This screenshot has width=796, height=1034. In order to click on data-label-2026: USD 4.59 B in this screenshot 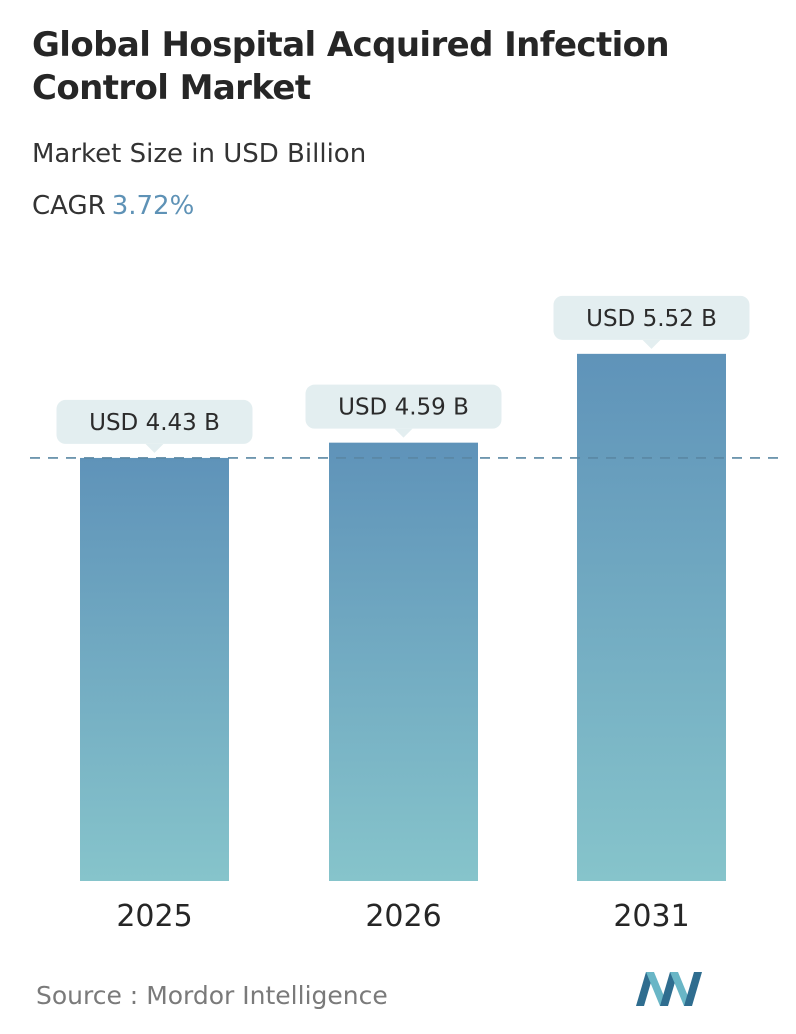, I will do `click(403, 411)`.